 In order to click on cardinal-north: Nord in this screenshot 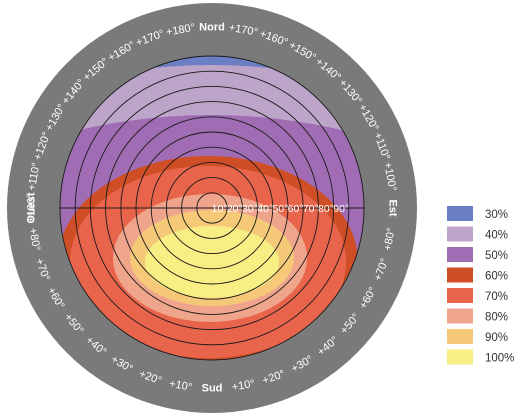, I will do `click(212, 28)`.